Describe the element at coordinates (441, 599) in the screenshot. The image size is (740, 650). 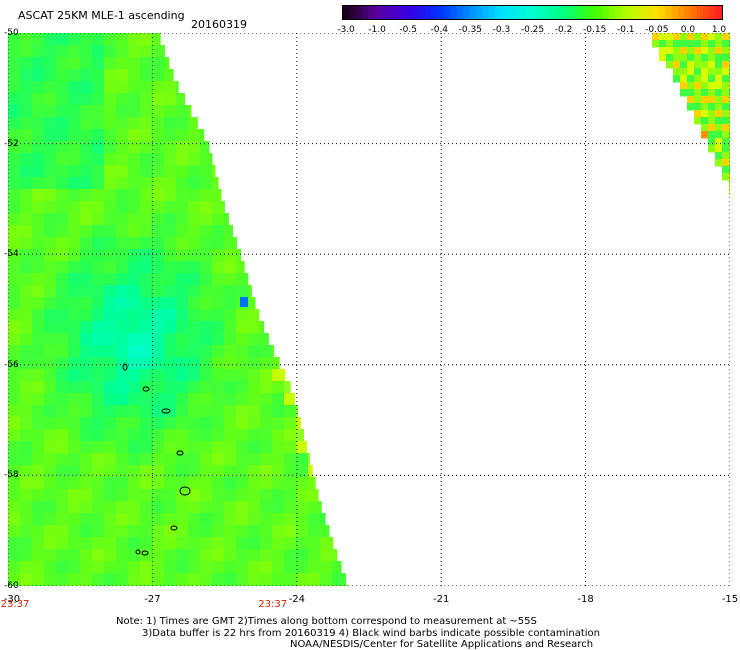
I see `longitude-label: -21` at that location.